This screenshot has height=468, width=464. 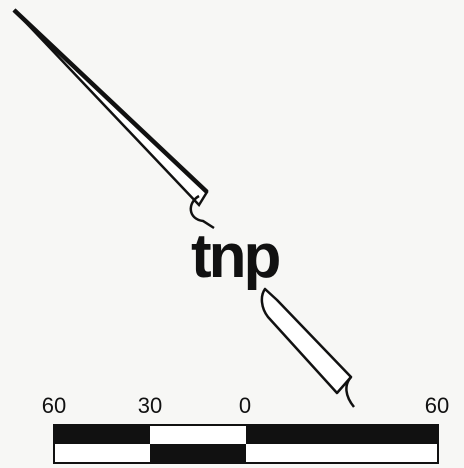 What do you see at coordinates (235, 256) in the screenshot?
I see `center-label: tnp` at bounding box center [235, 256].